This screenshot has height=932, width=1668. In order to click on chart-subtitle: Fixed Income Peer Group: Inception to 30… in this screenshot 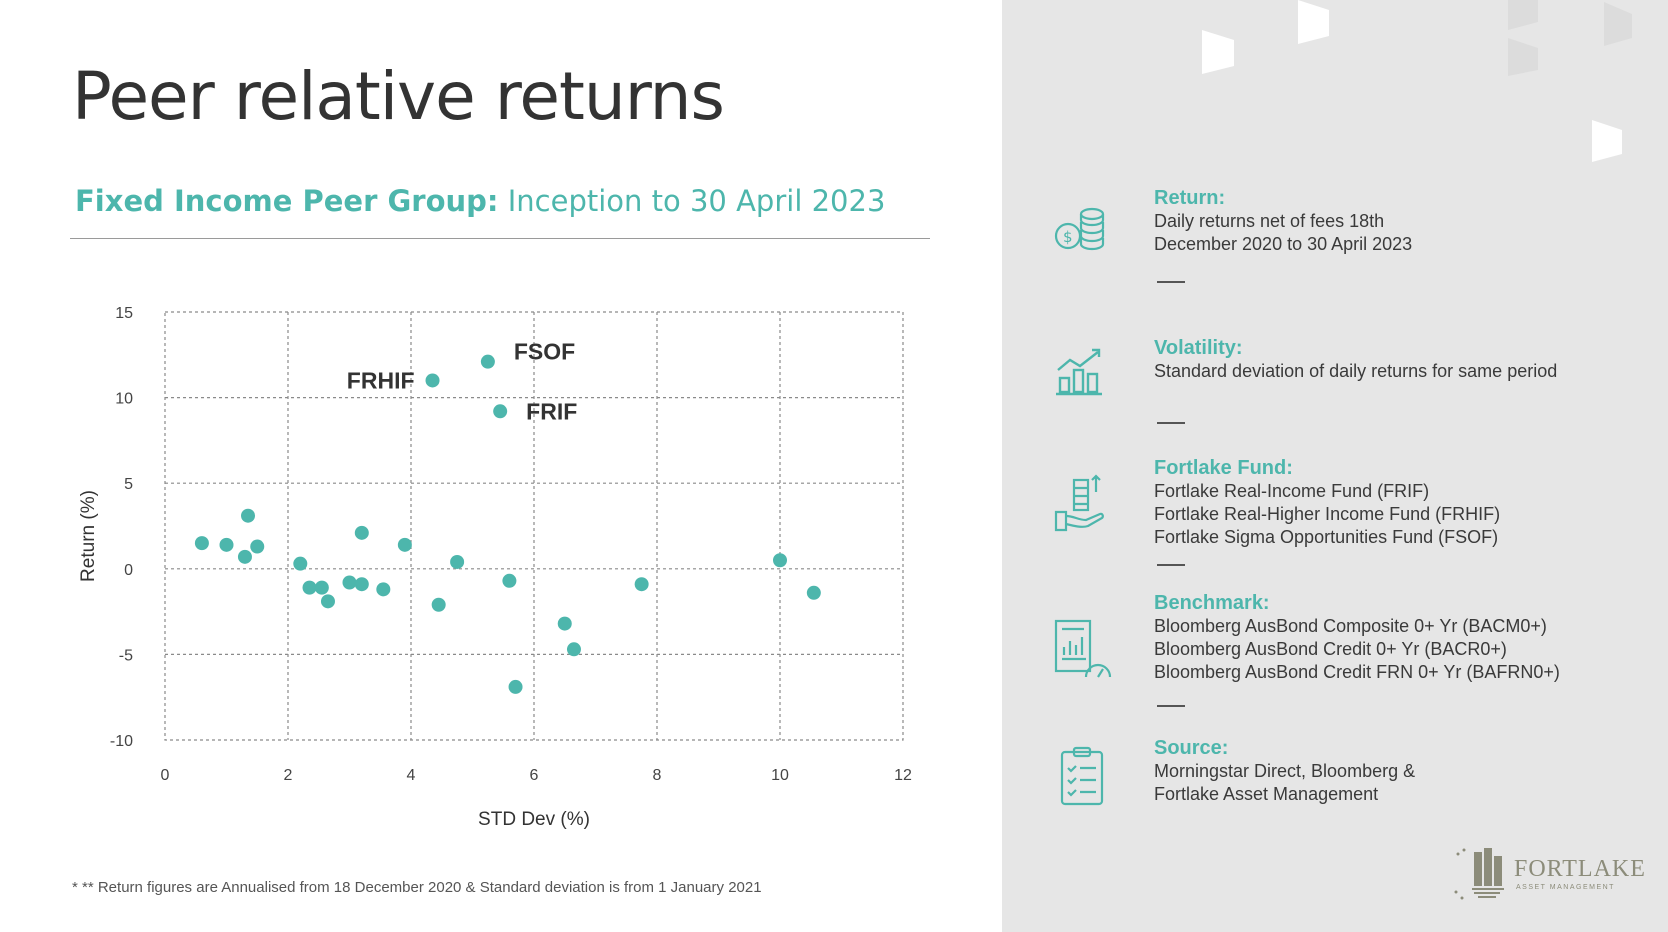, I will do `click(480, 201)`.